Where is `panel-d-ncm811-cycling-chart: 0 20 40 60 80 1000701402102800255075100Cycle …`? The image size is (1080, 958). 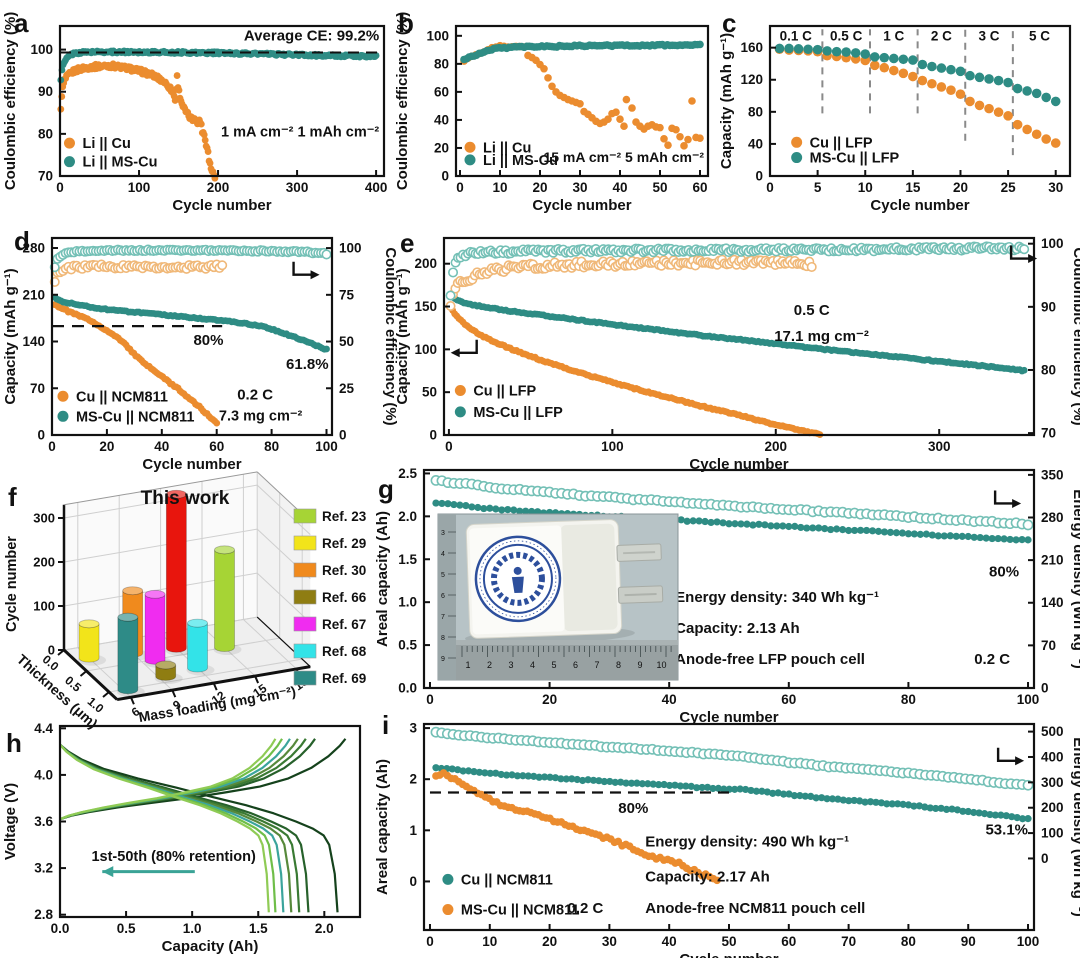
panel-d-ncm811-cycling-chart: 0 20 40 60 80 1000701402102800255075100Cycle … is located at coordinates (200, 349).